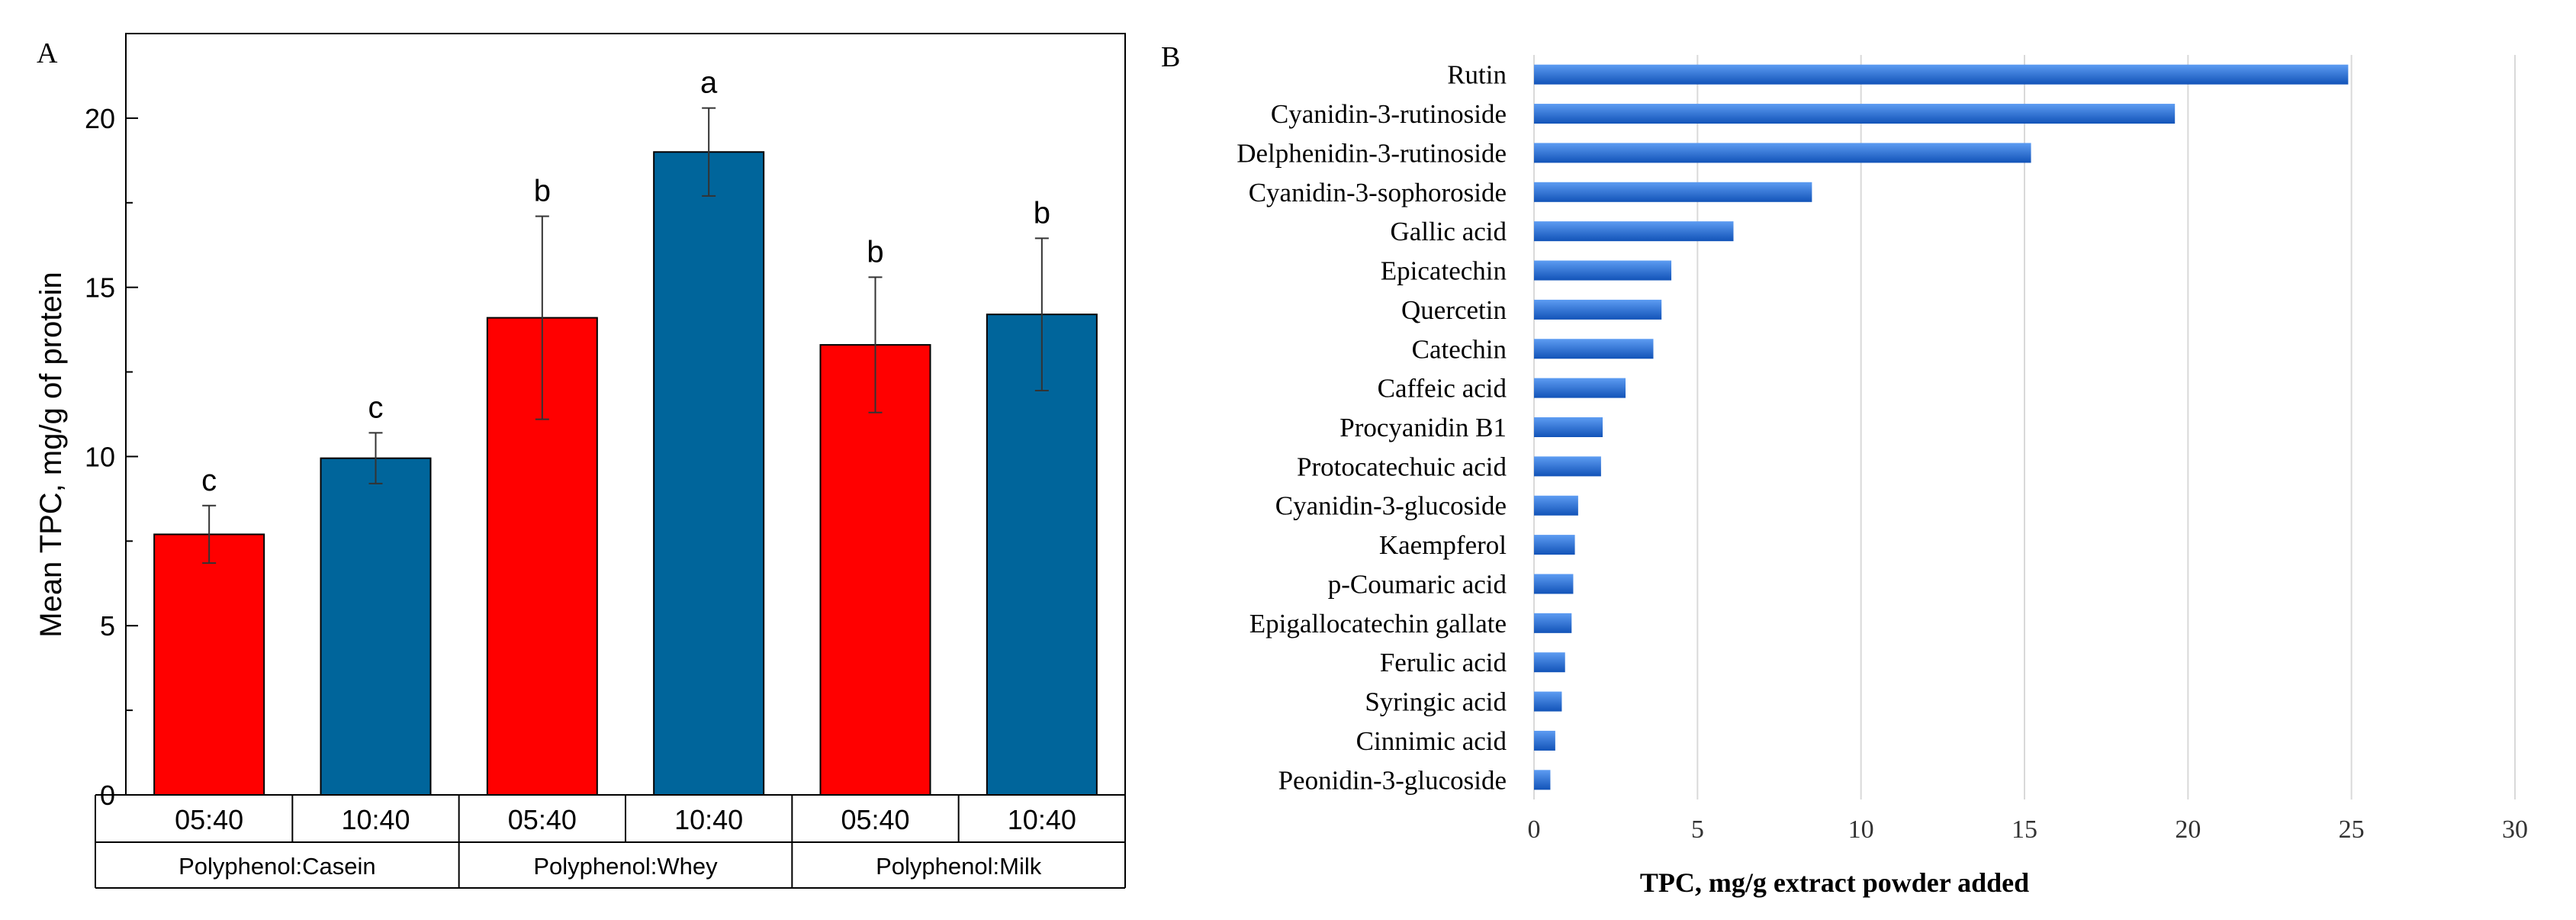 This screenshot has width=2576, height=920. Describe the element at coordinates (1423, 428) in the screenshot. I see `chart-b-category-label: Procyanidin B1` at that location.